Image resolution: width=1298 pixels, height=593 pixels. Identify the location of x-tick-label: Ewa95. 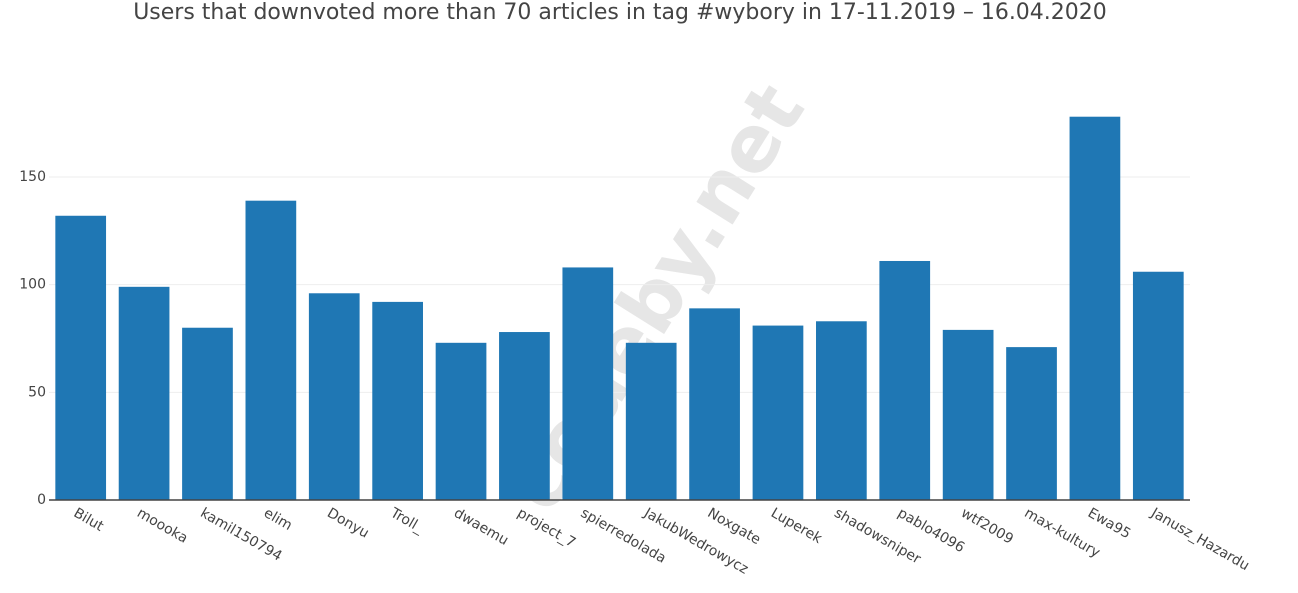
(1109, 523).